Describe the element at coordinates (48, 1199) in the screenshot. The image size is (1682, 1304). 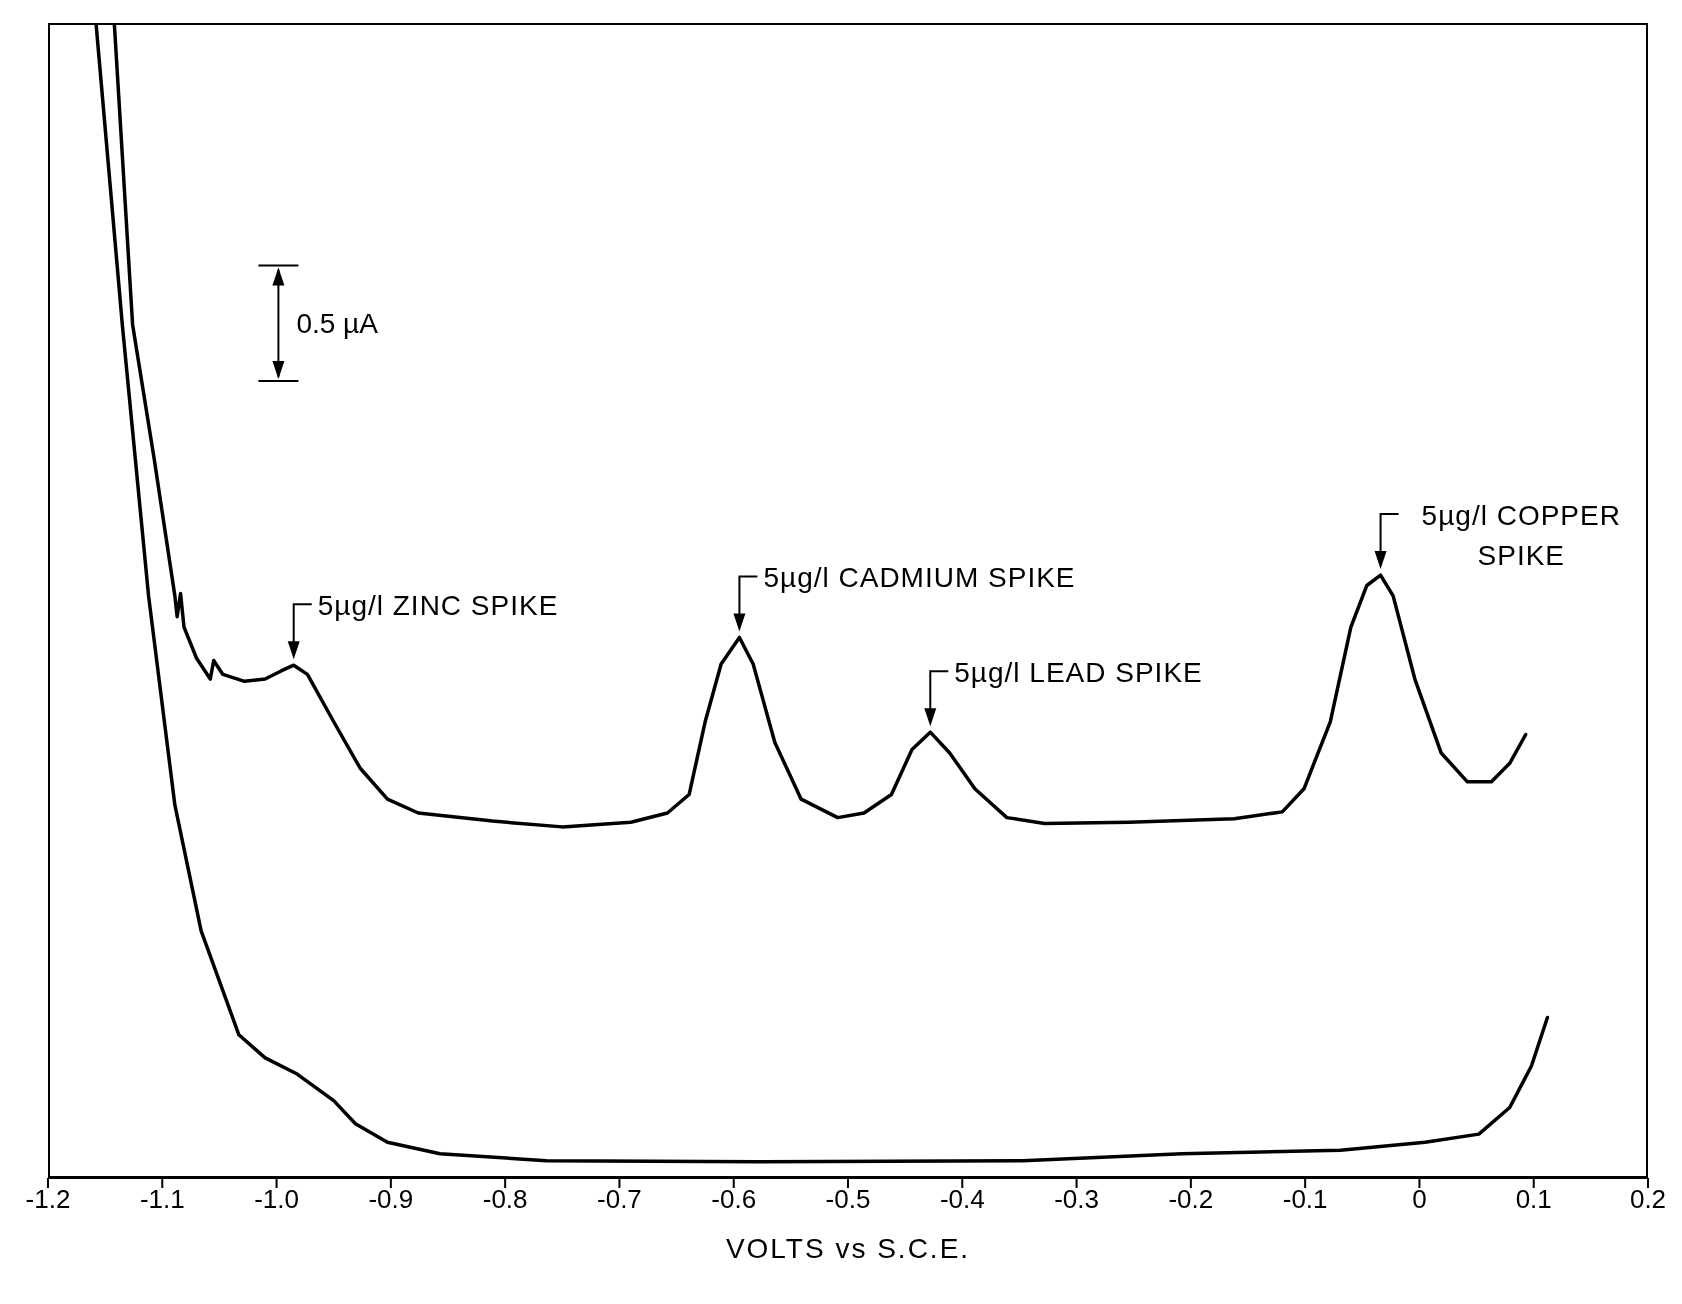
I see `x-tick-label: -1.2` at that location.